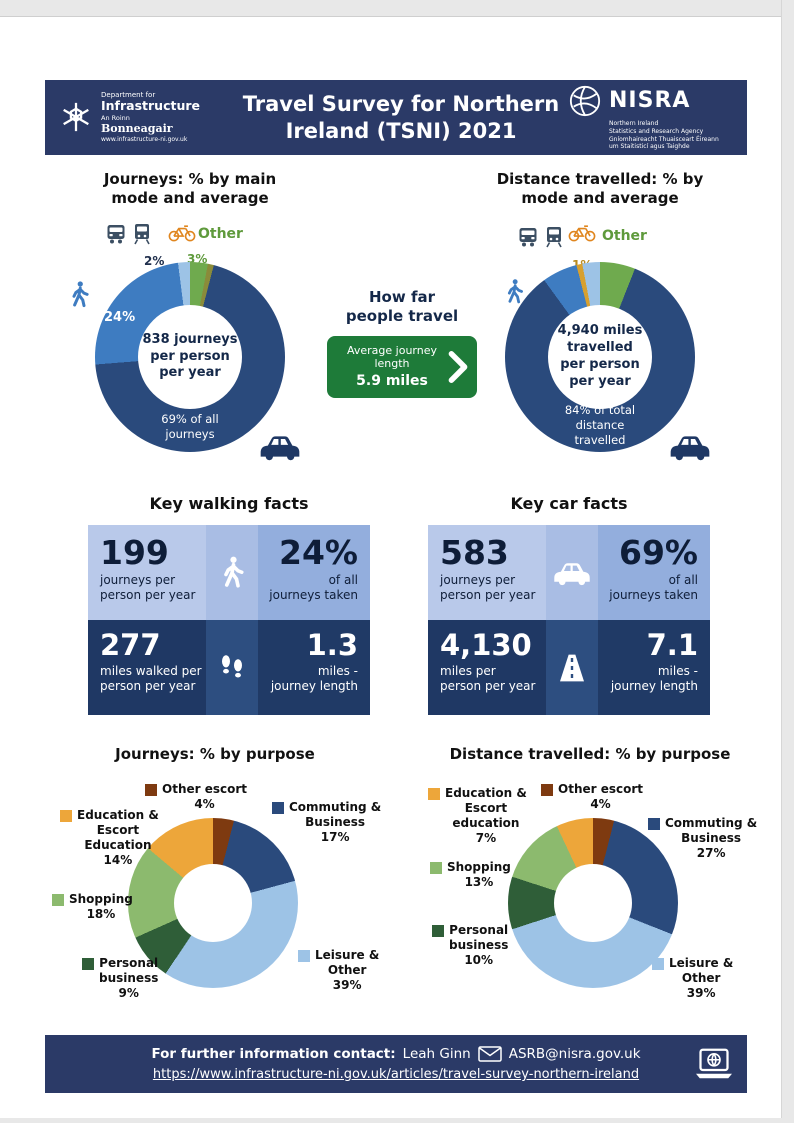 This screenshot has height=1123, width=794. What do you see at coordinates (137, 128) in the screenshot?
I see `dfi-irish-line2: Bonneagair` at bounding box center [137, 128].